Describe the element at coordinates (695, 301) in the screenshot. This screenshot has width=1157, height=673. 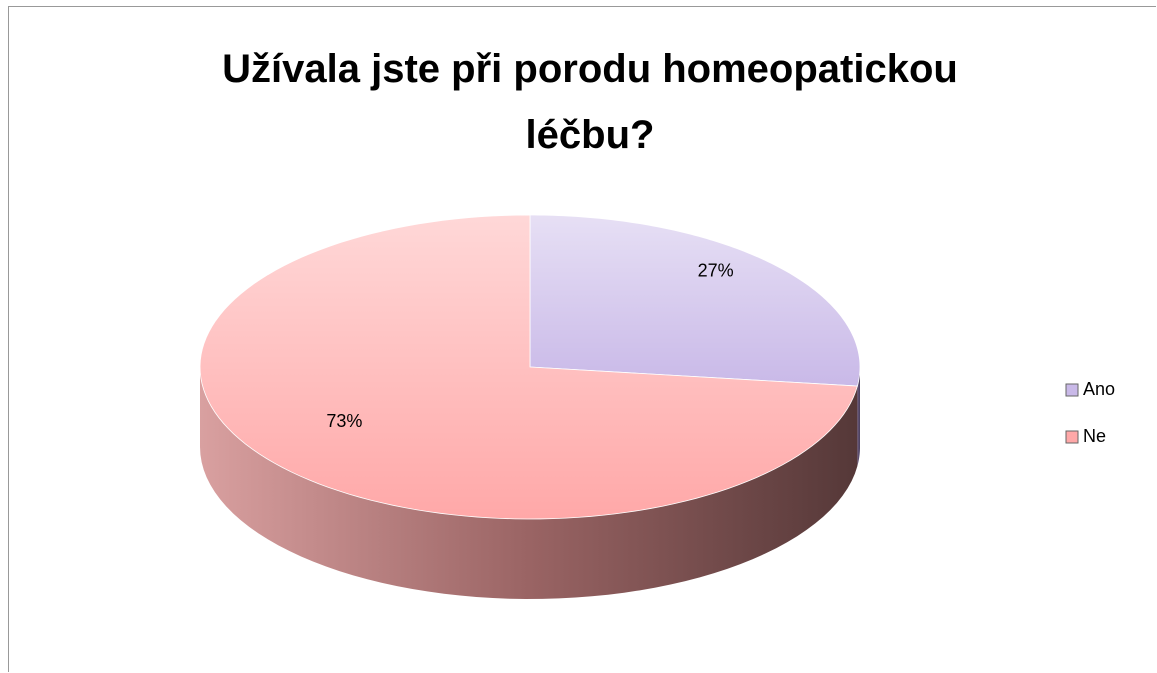
I see `pie-shine` at that location.